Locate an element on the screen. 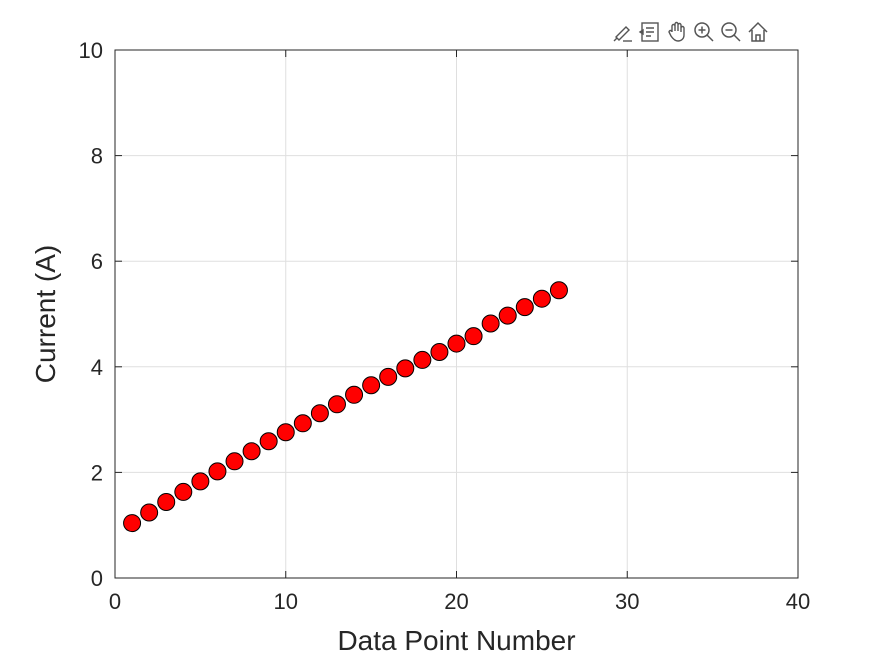 The image size is (882, 661). home-icon is located at coordinates (758, 32).